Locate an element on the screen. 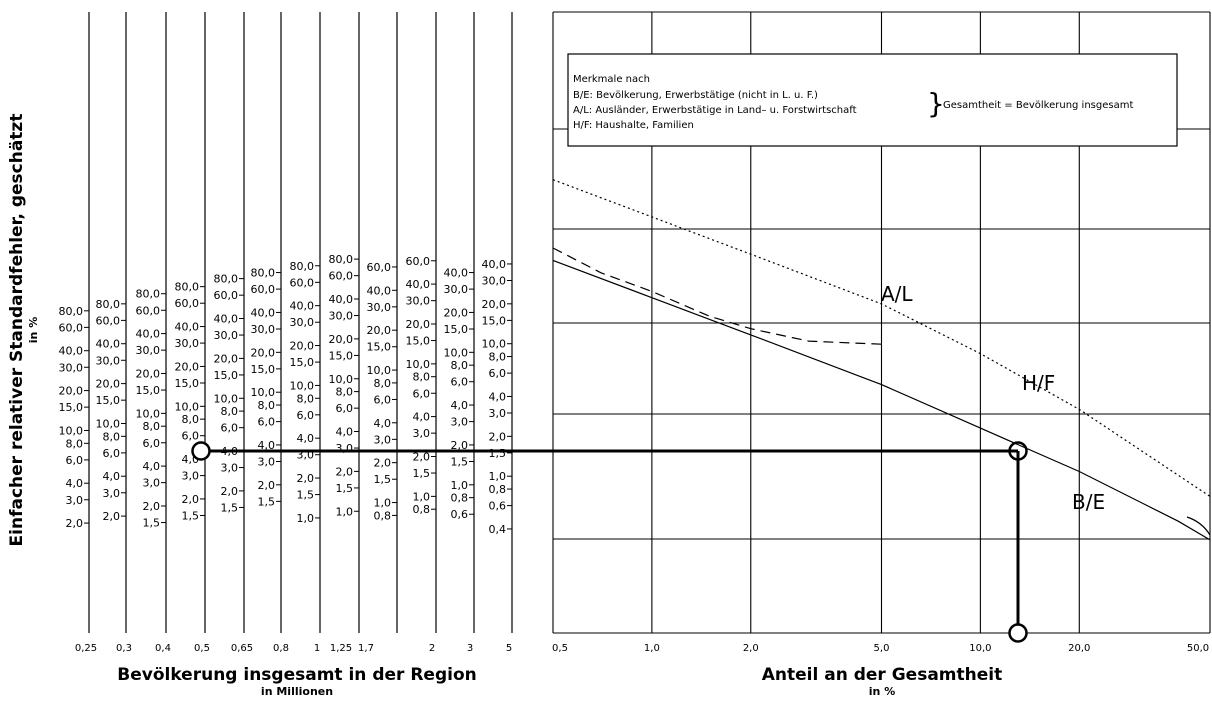  curve-label-hf: H/F is located at coordinates (1038, 383).